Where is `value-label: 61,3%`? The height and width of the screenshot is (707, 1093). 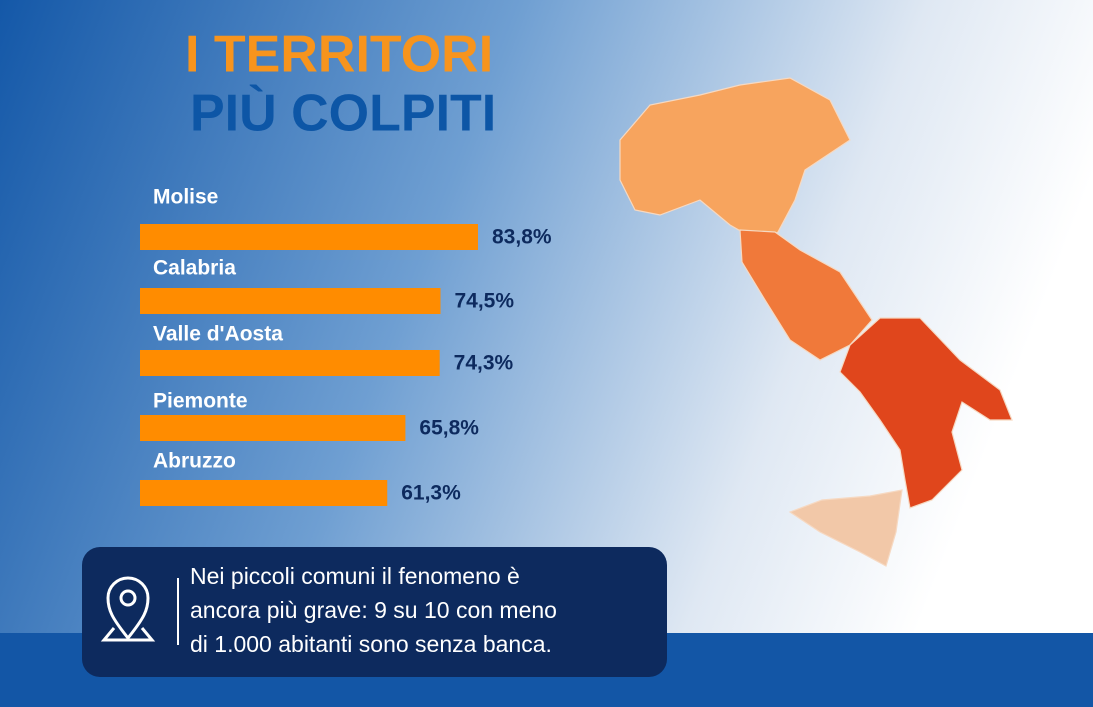 value-label: 61,3% is located at coordinates (431, 493).